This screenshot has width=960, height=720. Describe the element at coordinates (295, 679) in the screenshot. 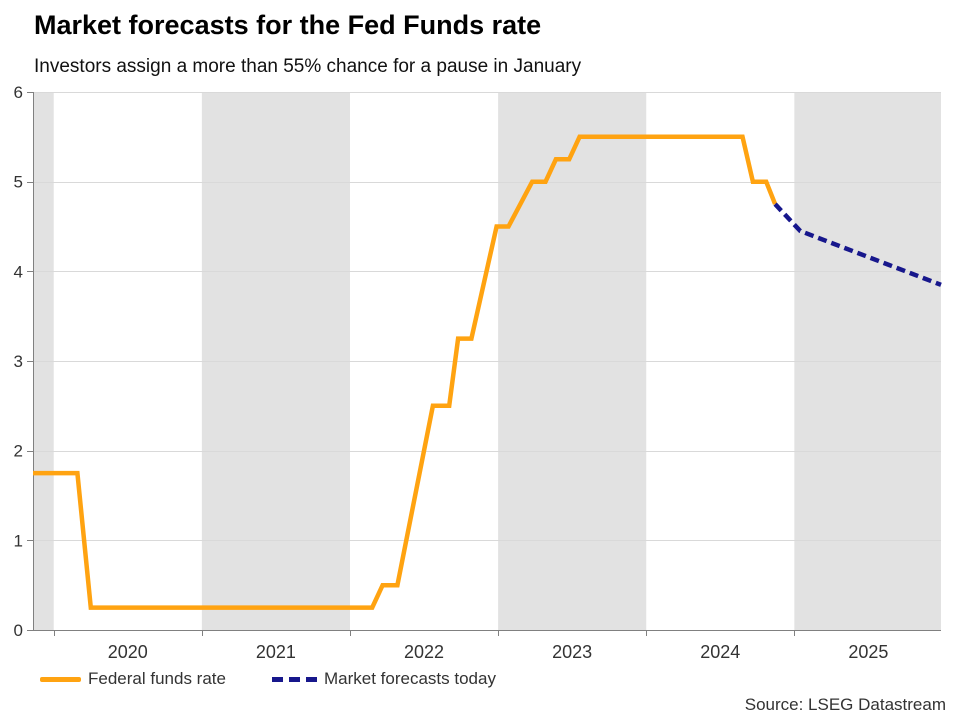

I see `market-forecasts-legend-swatch` at that location.